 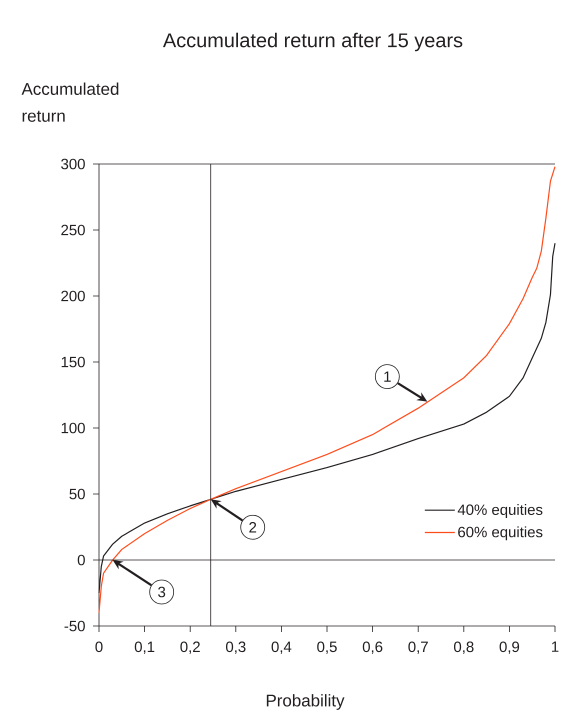 What do you see at coordinates (372, 648) in the screenshot?
I see `x-tick-label: 0,6` at bounding box center [372, 648].